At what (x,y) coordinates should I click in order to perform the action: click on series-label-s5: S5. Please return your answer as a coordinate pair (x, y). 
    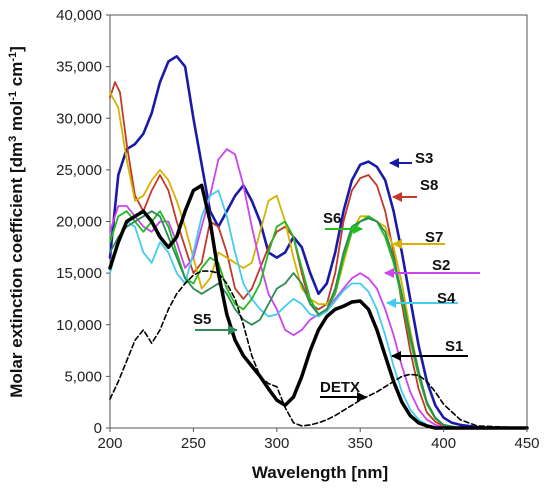
    Looking at the image, I should click on (202, 319).